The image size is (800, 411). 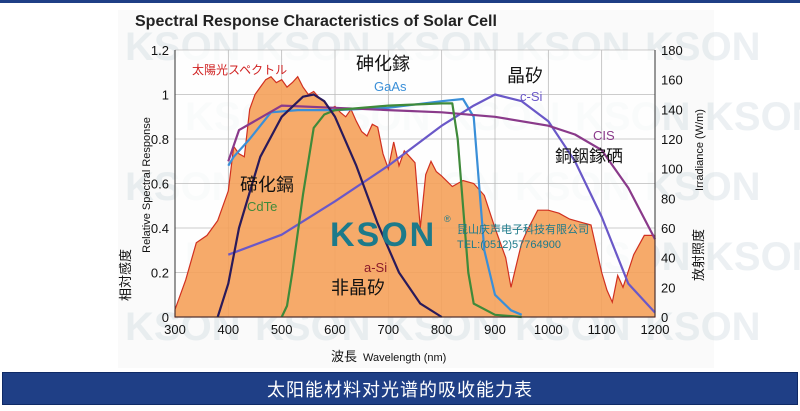 What do you see at coordinates (358, 288) in the screenshot?
I see `asi-label-cn: 非晶矽` at bounding box center [358, 288].